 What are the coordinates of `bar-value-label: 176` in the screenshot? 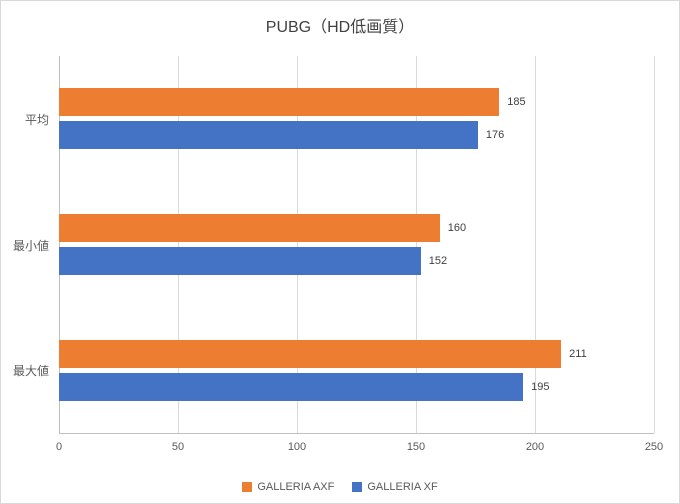 It's located at (495, 135).